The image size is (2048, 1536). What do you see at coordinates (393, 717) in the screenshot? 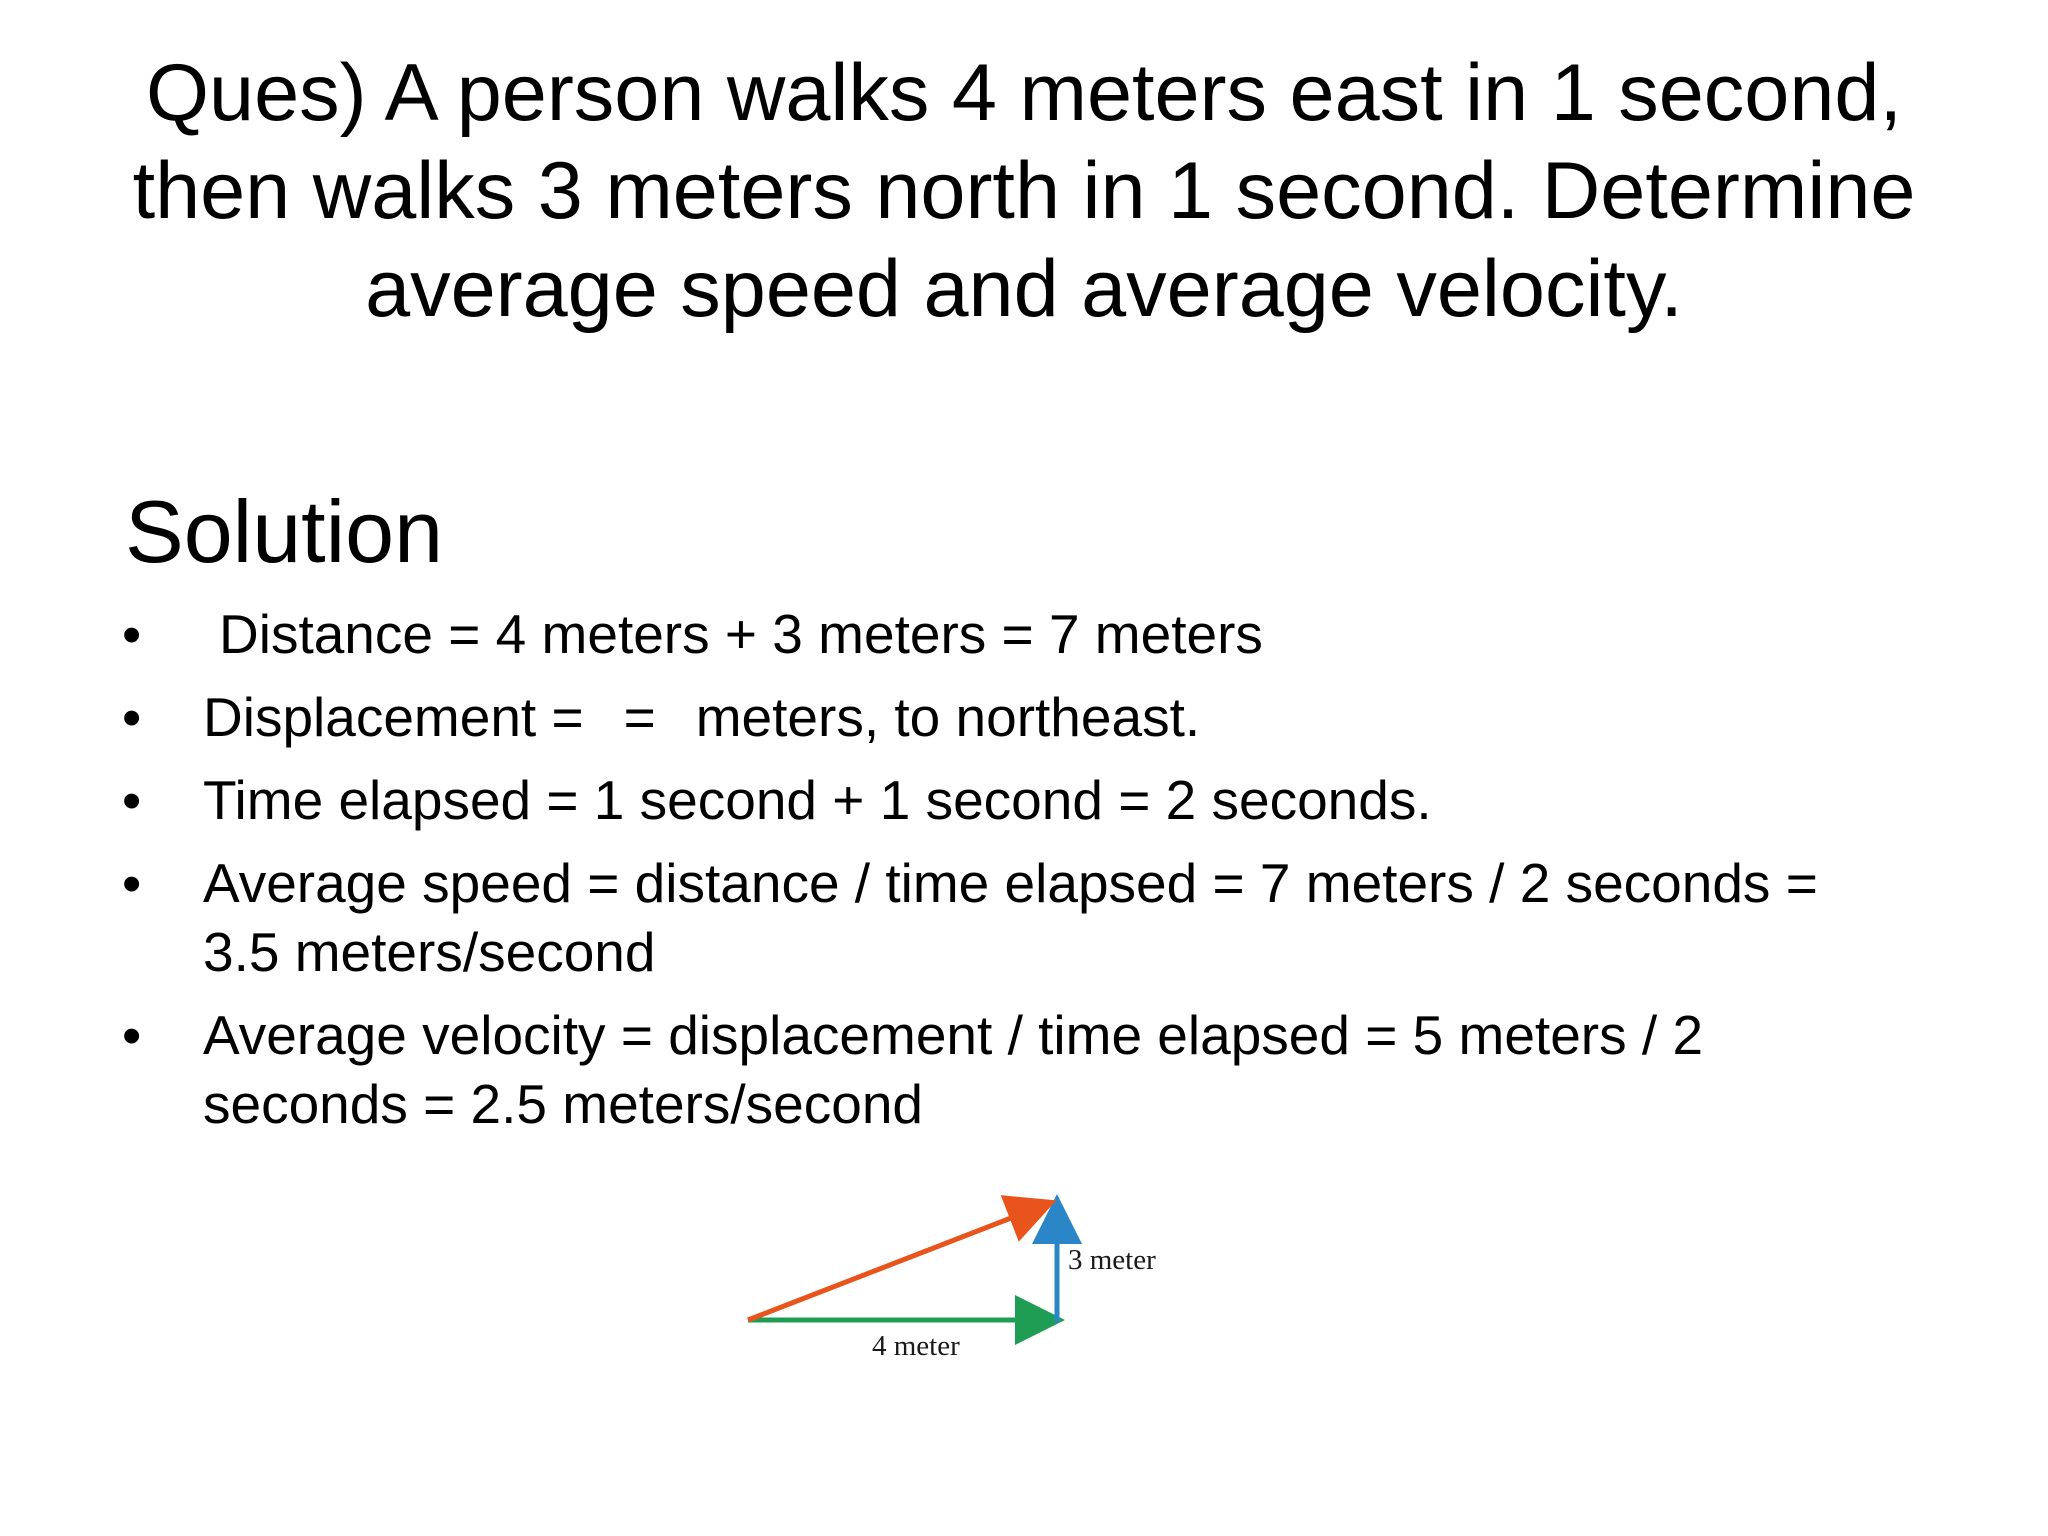
I see `displacement-label: Displacement =` at bounding box center [393, 717].